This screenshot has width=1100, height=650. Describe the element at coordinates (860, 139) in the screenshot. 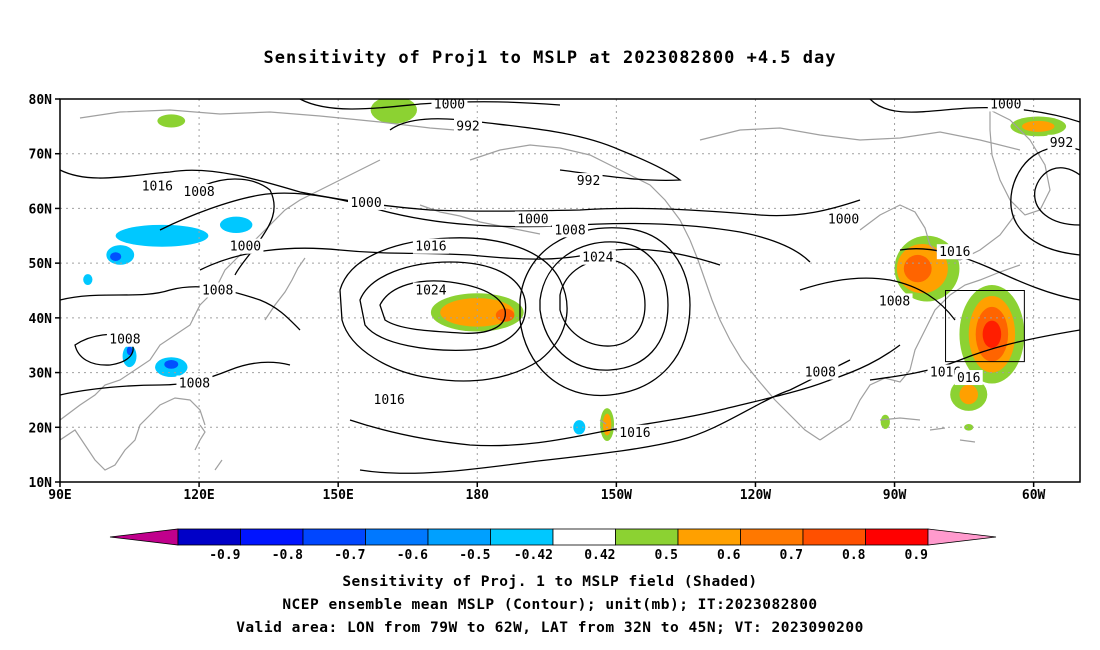

I see `coastline-canada-arctic` at that location.